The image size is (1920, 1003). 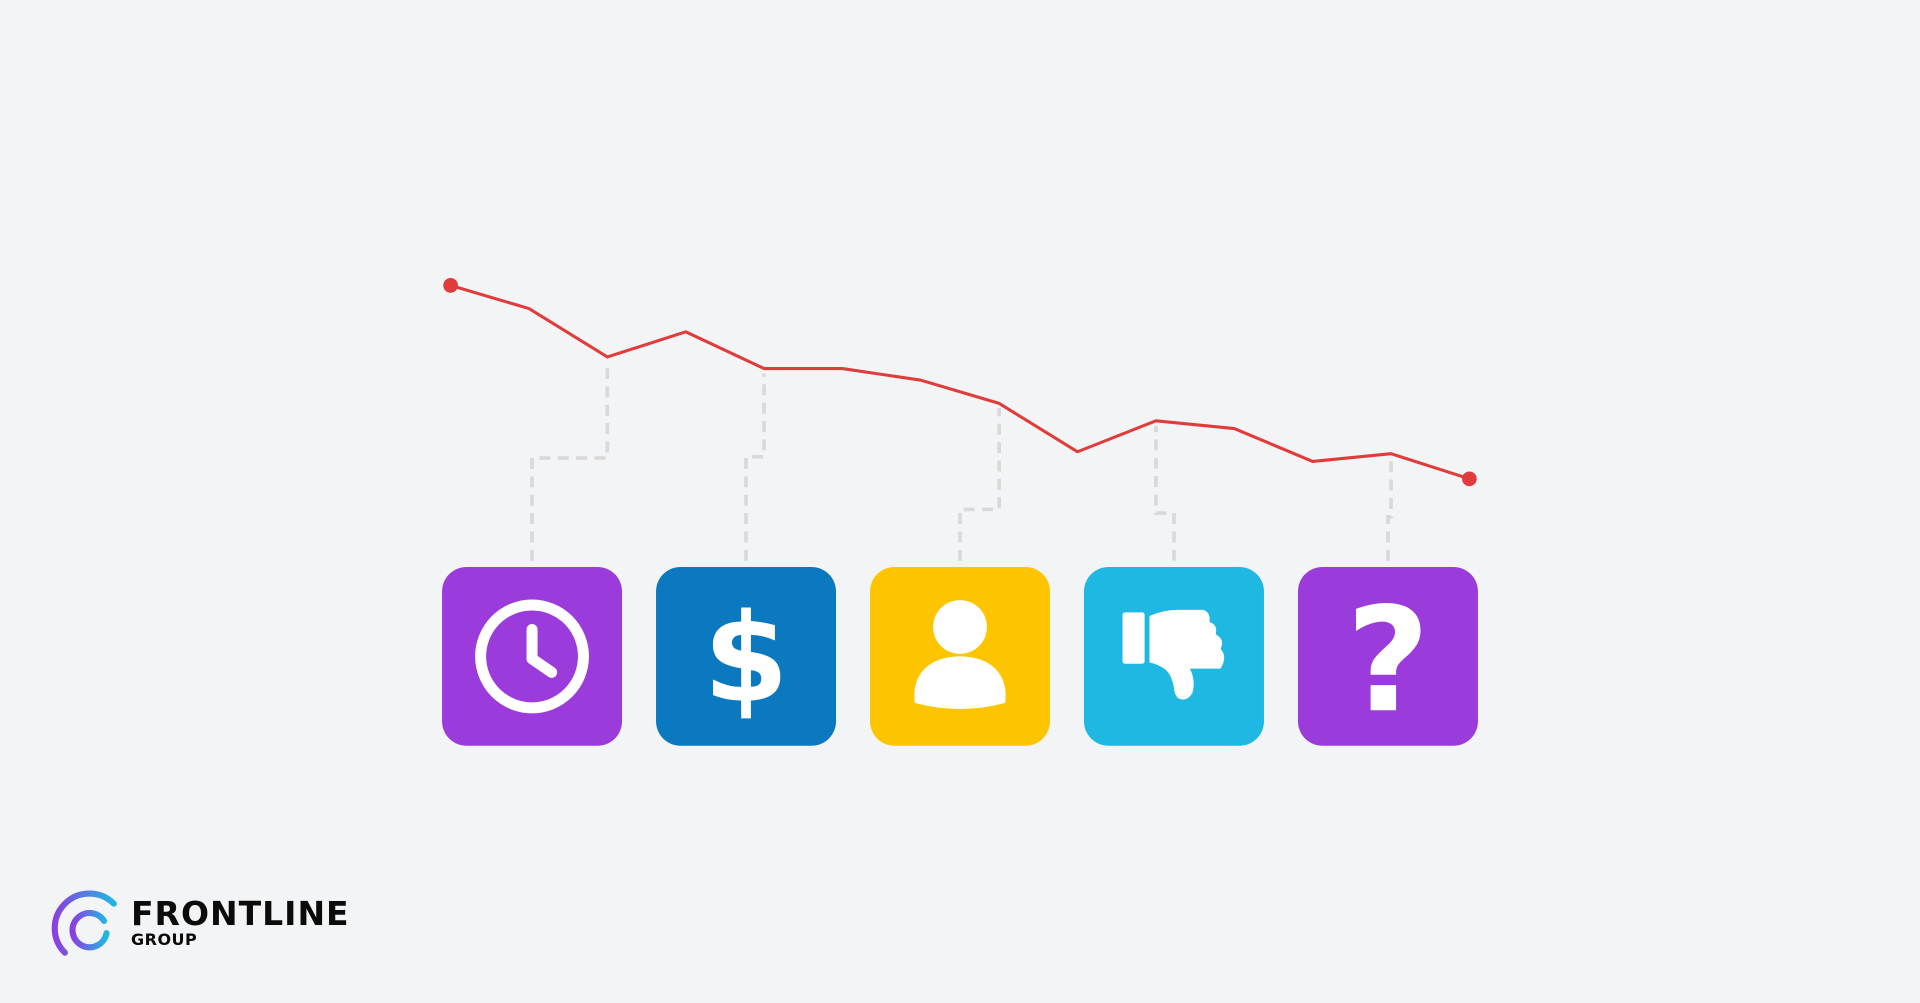 I want to click on clock-icon, so click(x=532, y=656).